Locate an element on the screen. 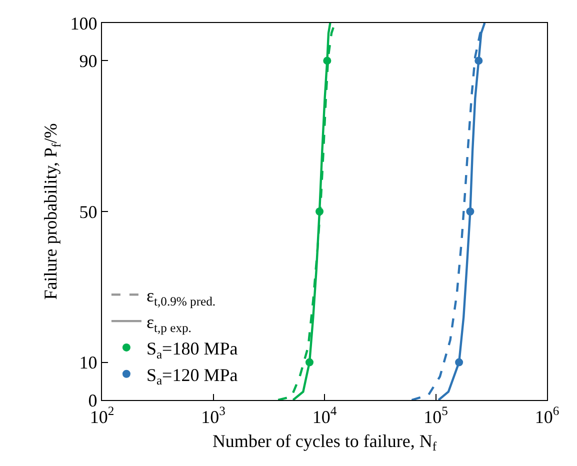  y-tick-label: 10 is located at coordinates (88, 362).